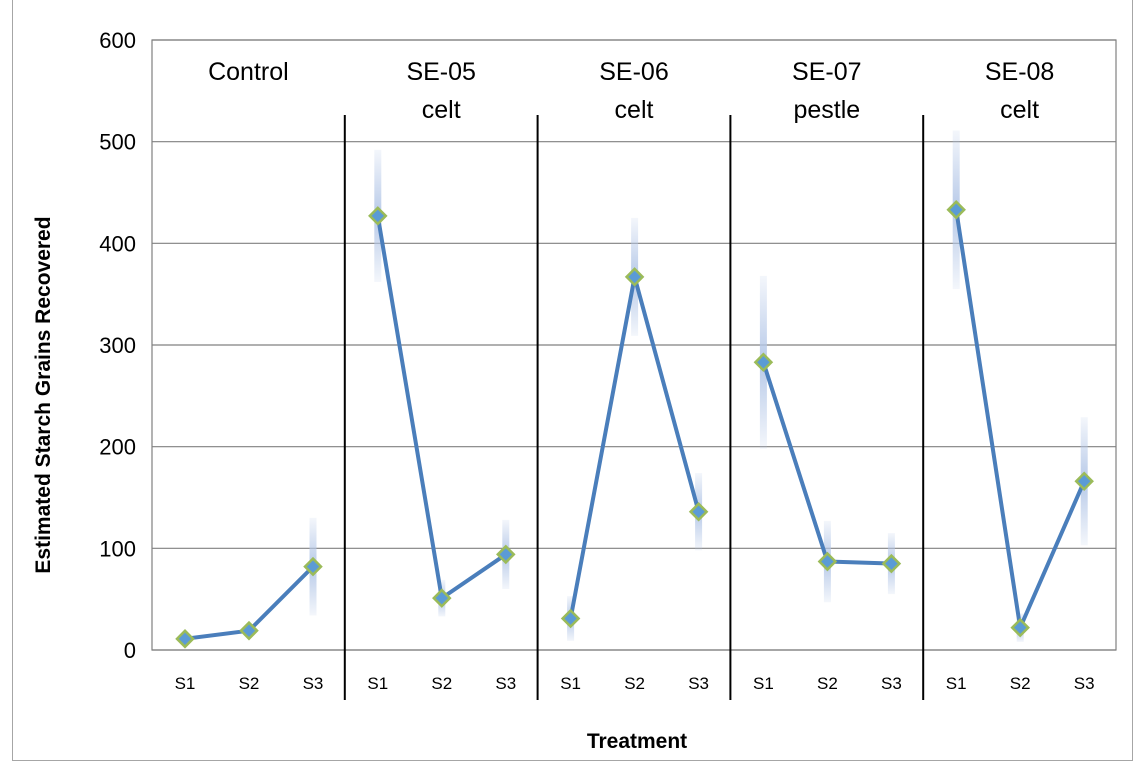 The width and height of the screenshot is (1135, 763). Describe the element at coordinates (440, 72) in the screenshot. I see `group-label: SE-05` at that location.